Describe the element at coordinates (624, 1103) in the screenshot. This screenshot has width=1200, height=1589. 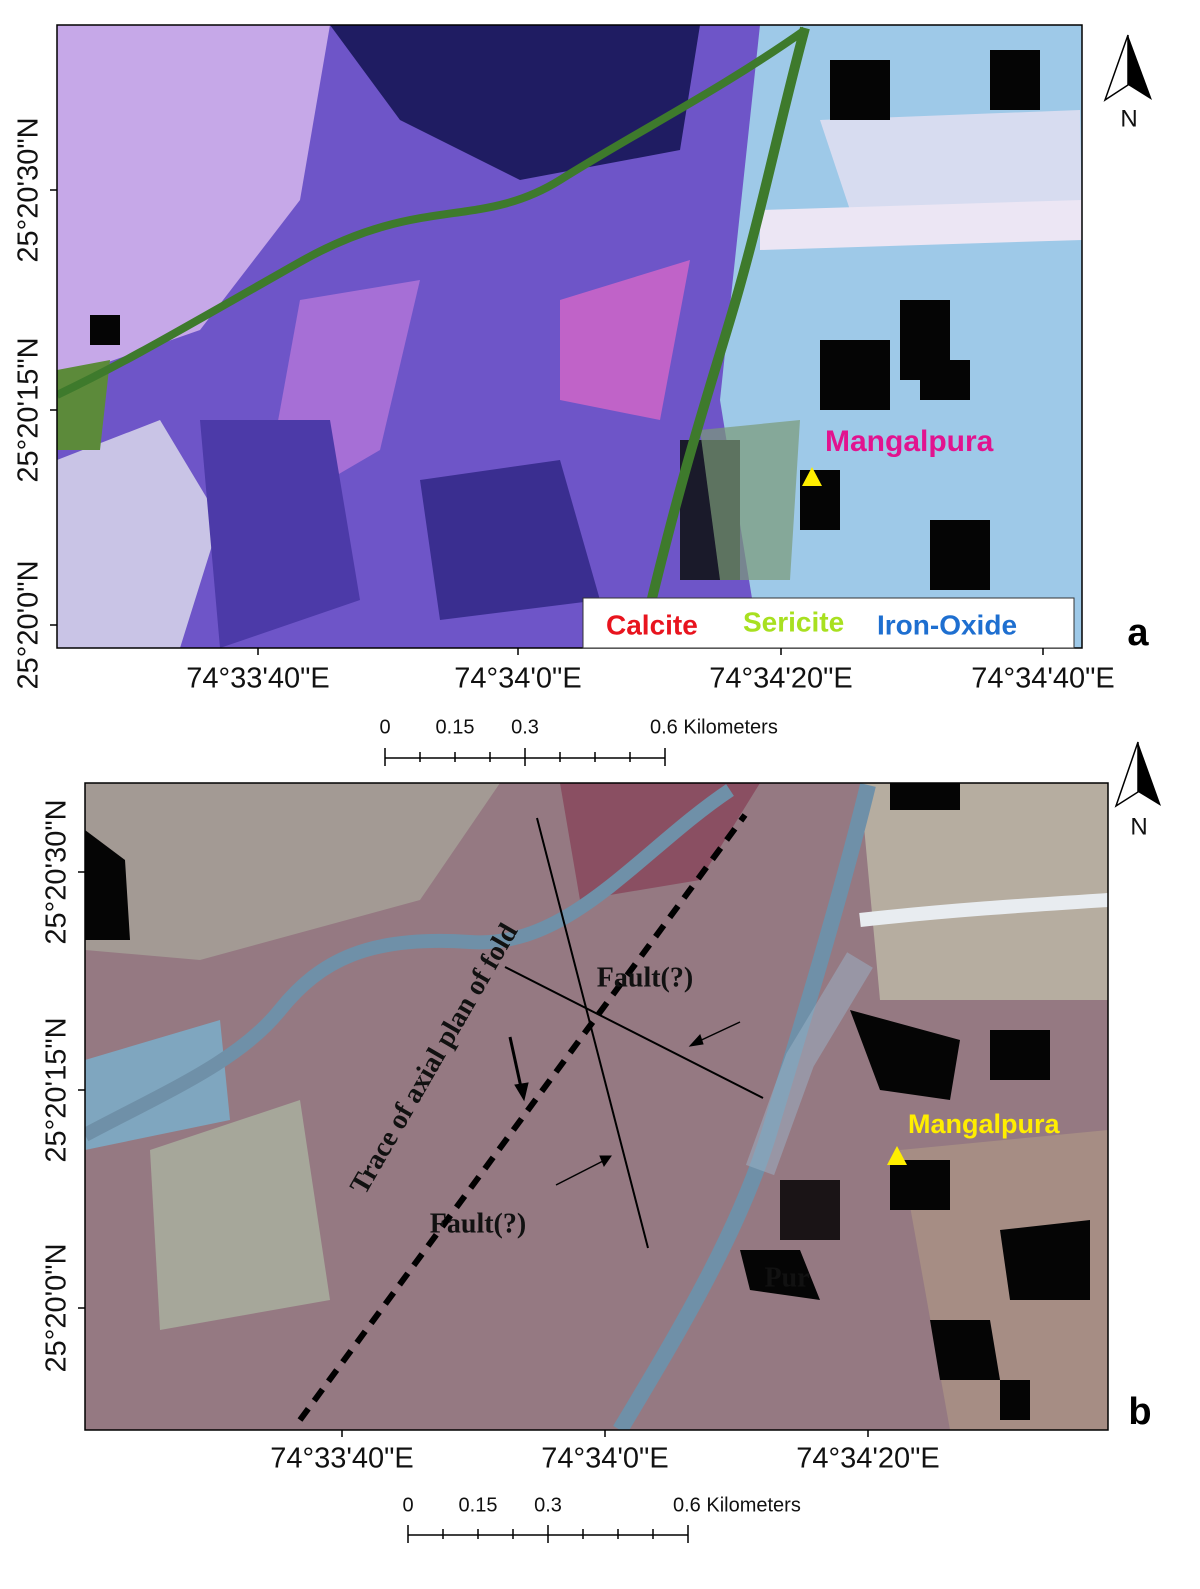
I see `arrow` at that location.